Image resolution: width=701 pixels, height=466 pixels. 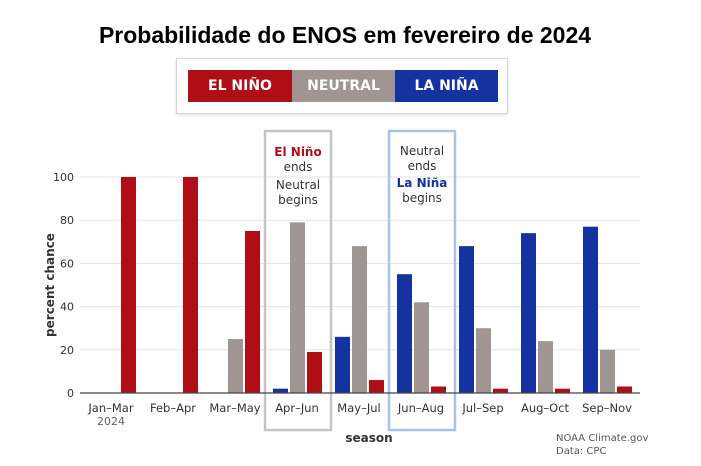 What do you see at coordinates (111, 421) in the screenshot?
I see `x-tick-sublabel: 2024` at bounding box center [111, 421].